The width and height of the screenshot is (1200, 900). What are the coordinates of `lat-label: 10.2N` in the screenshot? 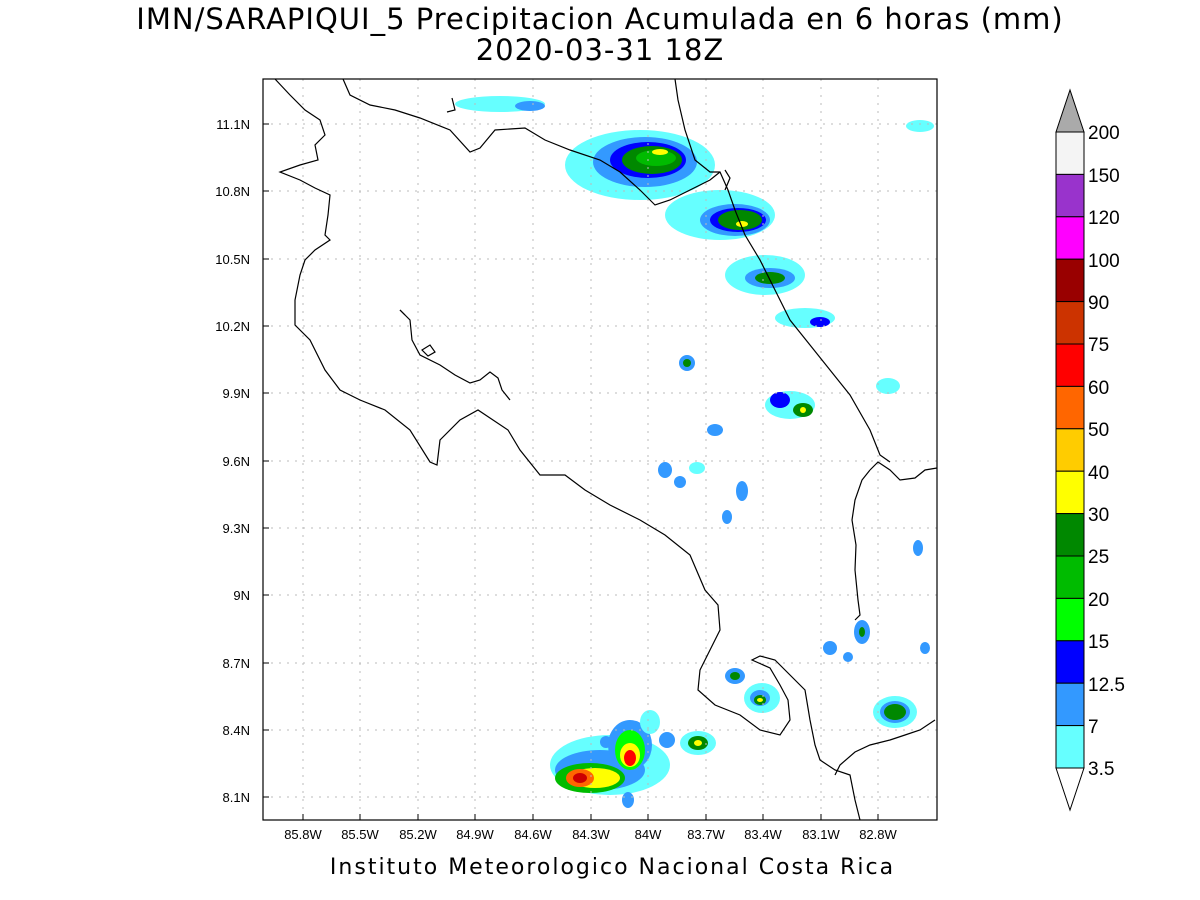 It's located at (232, 326).